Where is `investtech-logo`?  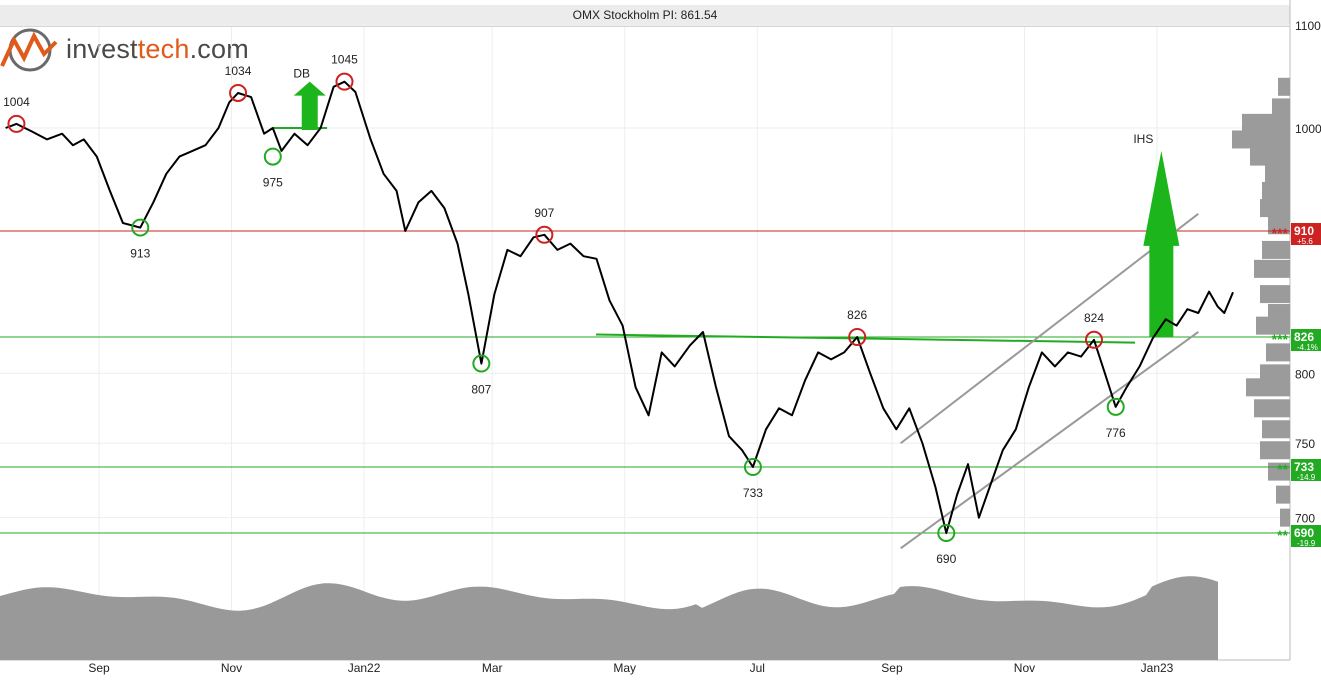 investtech-logo is located at coordinates (135, 50).